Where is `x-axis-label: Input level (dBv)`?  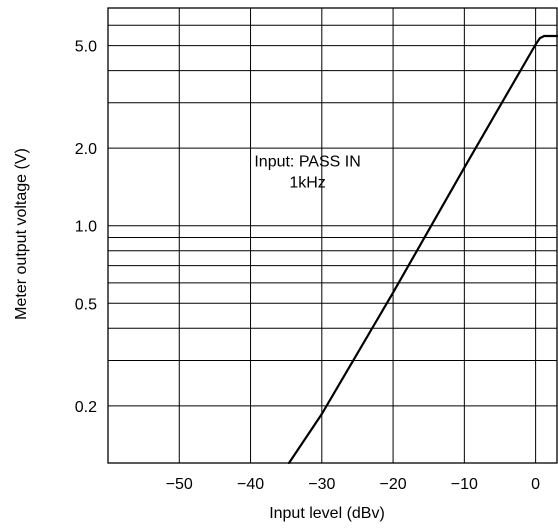 x-axis-label: Input level (dBv) is located at coordinates (327, 513).